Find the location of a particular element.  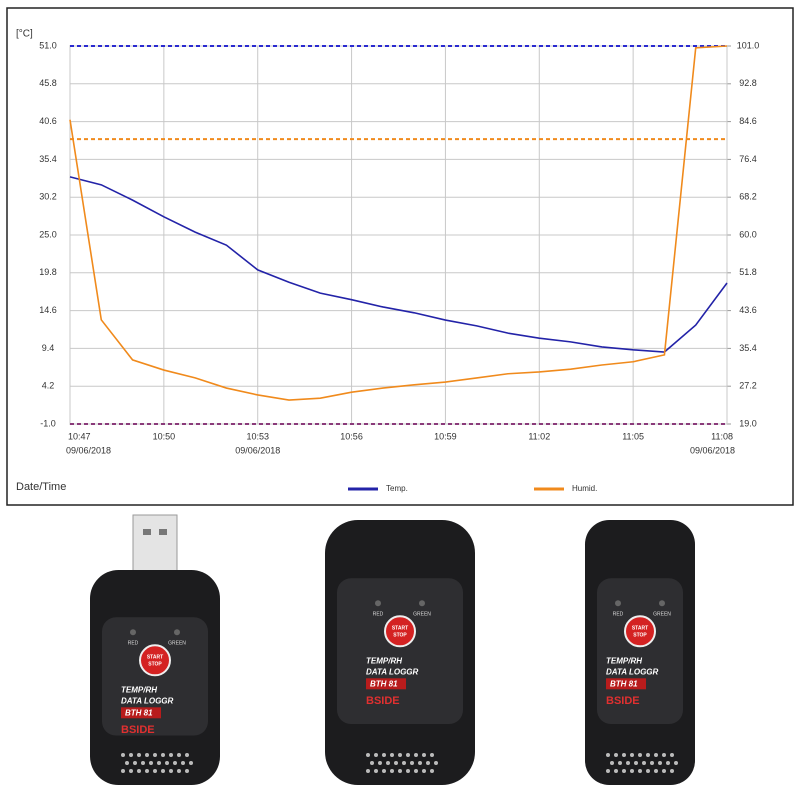

usb-plug is located at coordinates (155, 545).